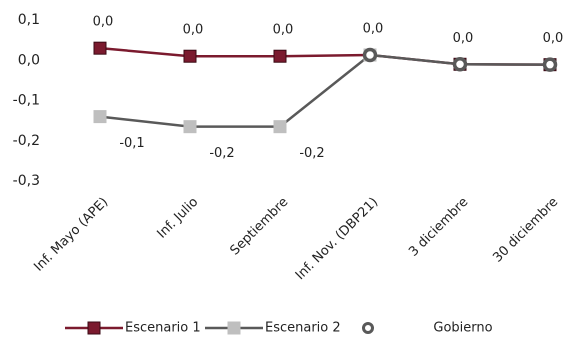 The width and height of the screenshot is (569, 338). Describe the element at coordinates (29, 60) in the screenshot. I see `y-tick-label: 0,0` at that location.